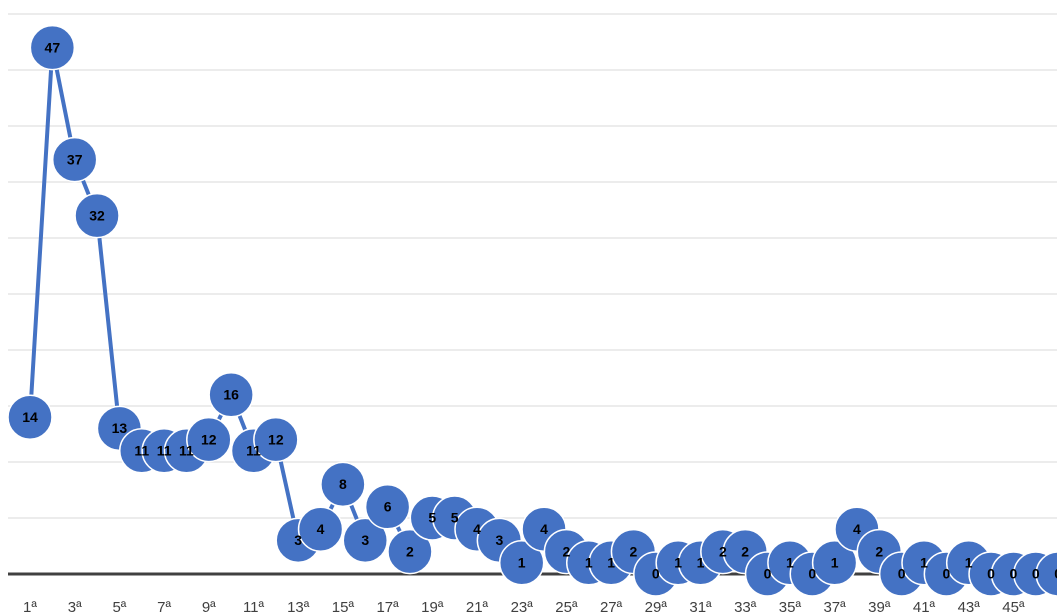  What do you see at coordinates (432, 607) in the screenshot?
I see `x-tick-label: 19ª` at bounding box center [432, 607].